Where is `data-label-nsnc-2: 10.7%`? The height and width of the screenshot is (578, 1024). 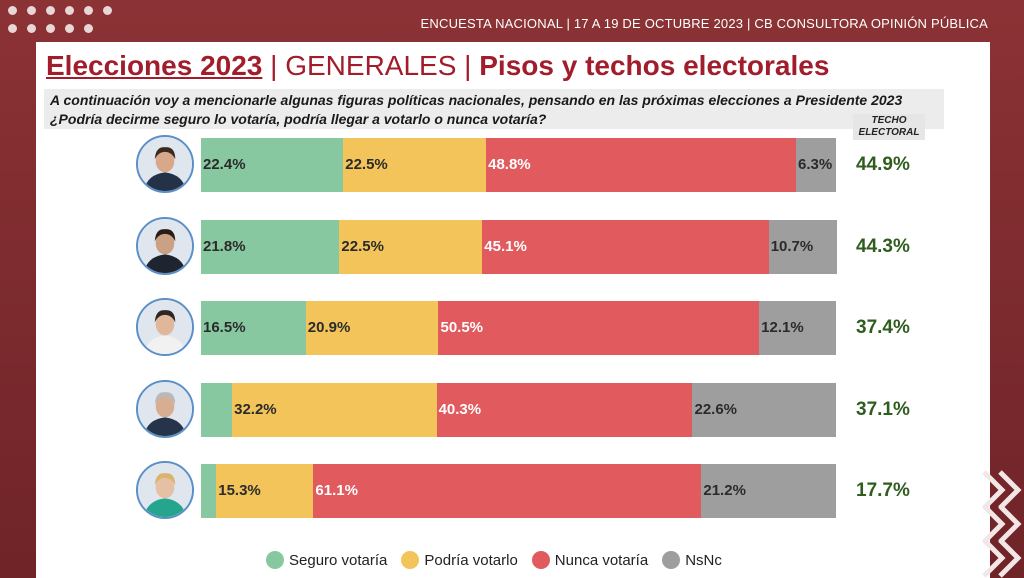 data-label-nsnc-2: 10.7% is located at coordinates (792, 246).